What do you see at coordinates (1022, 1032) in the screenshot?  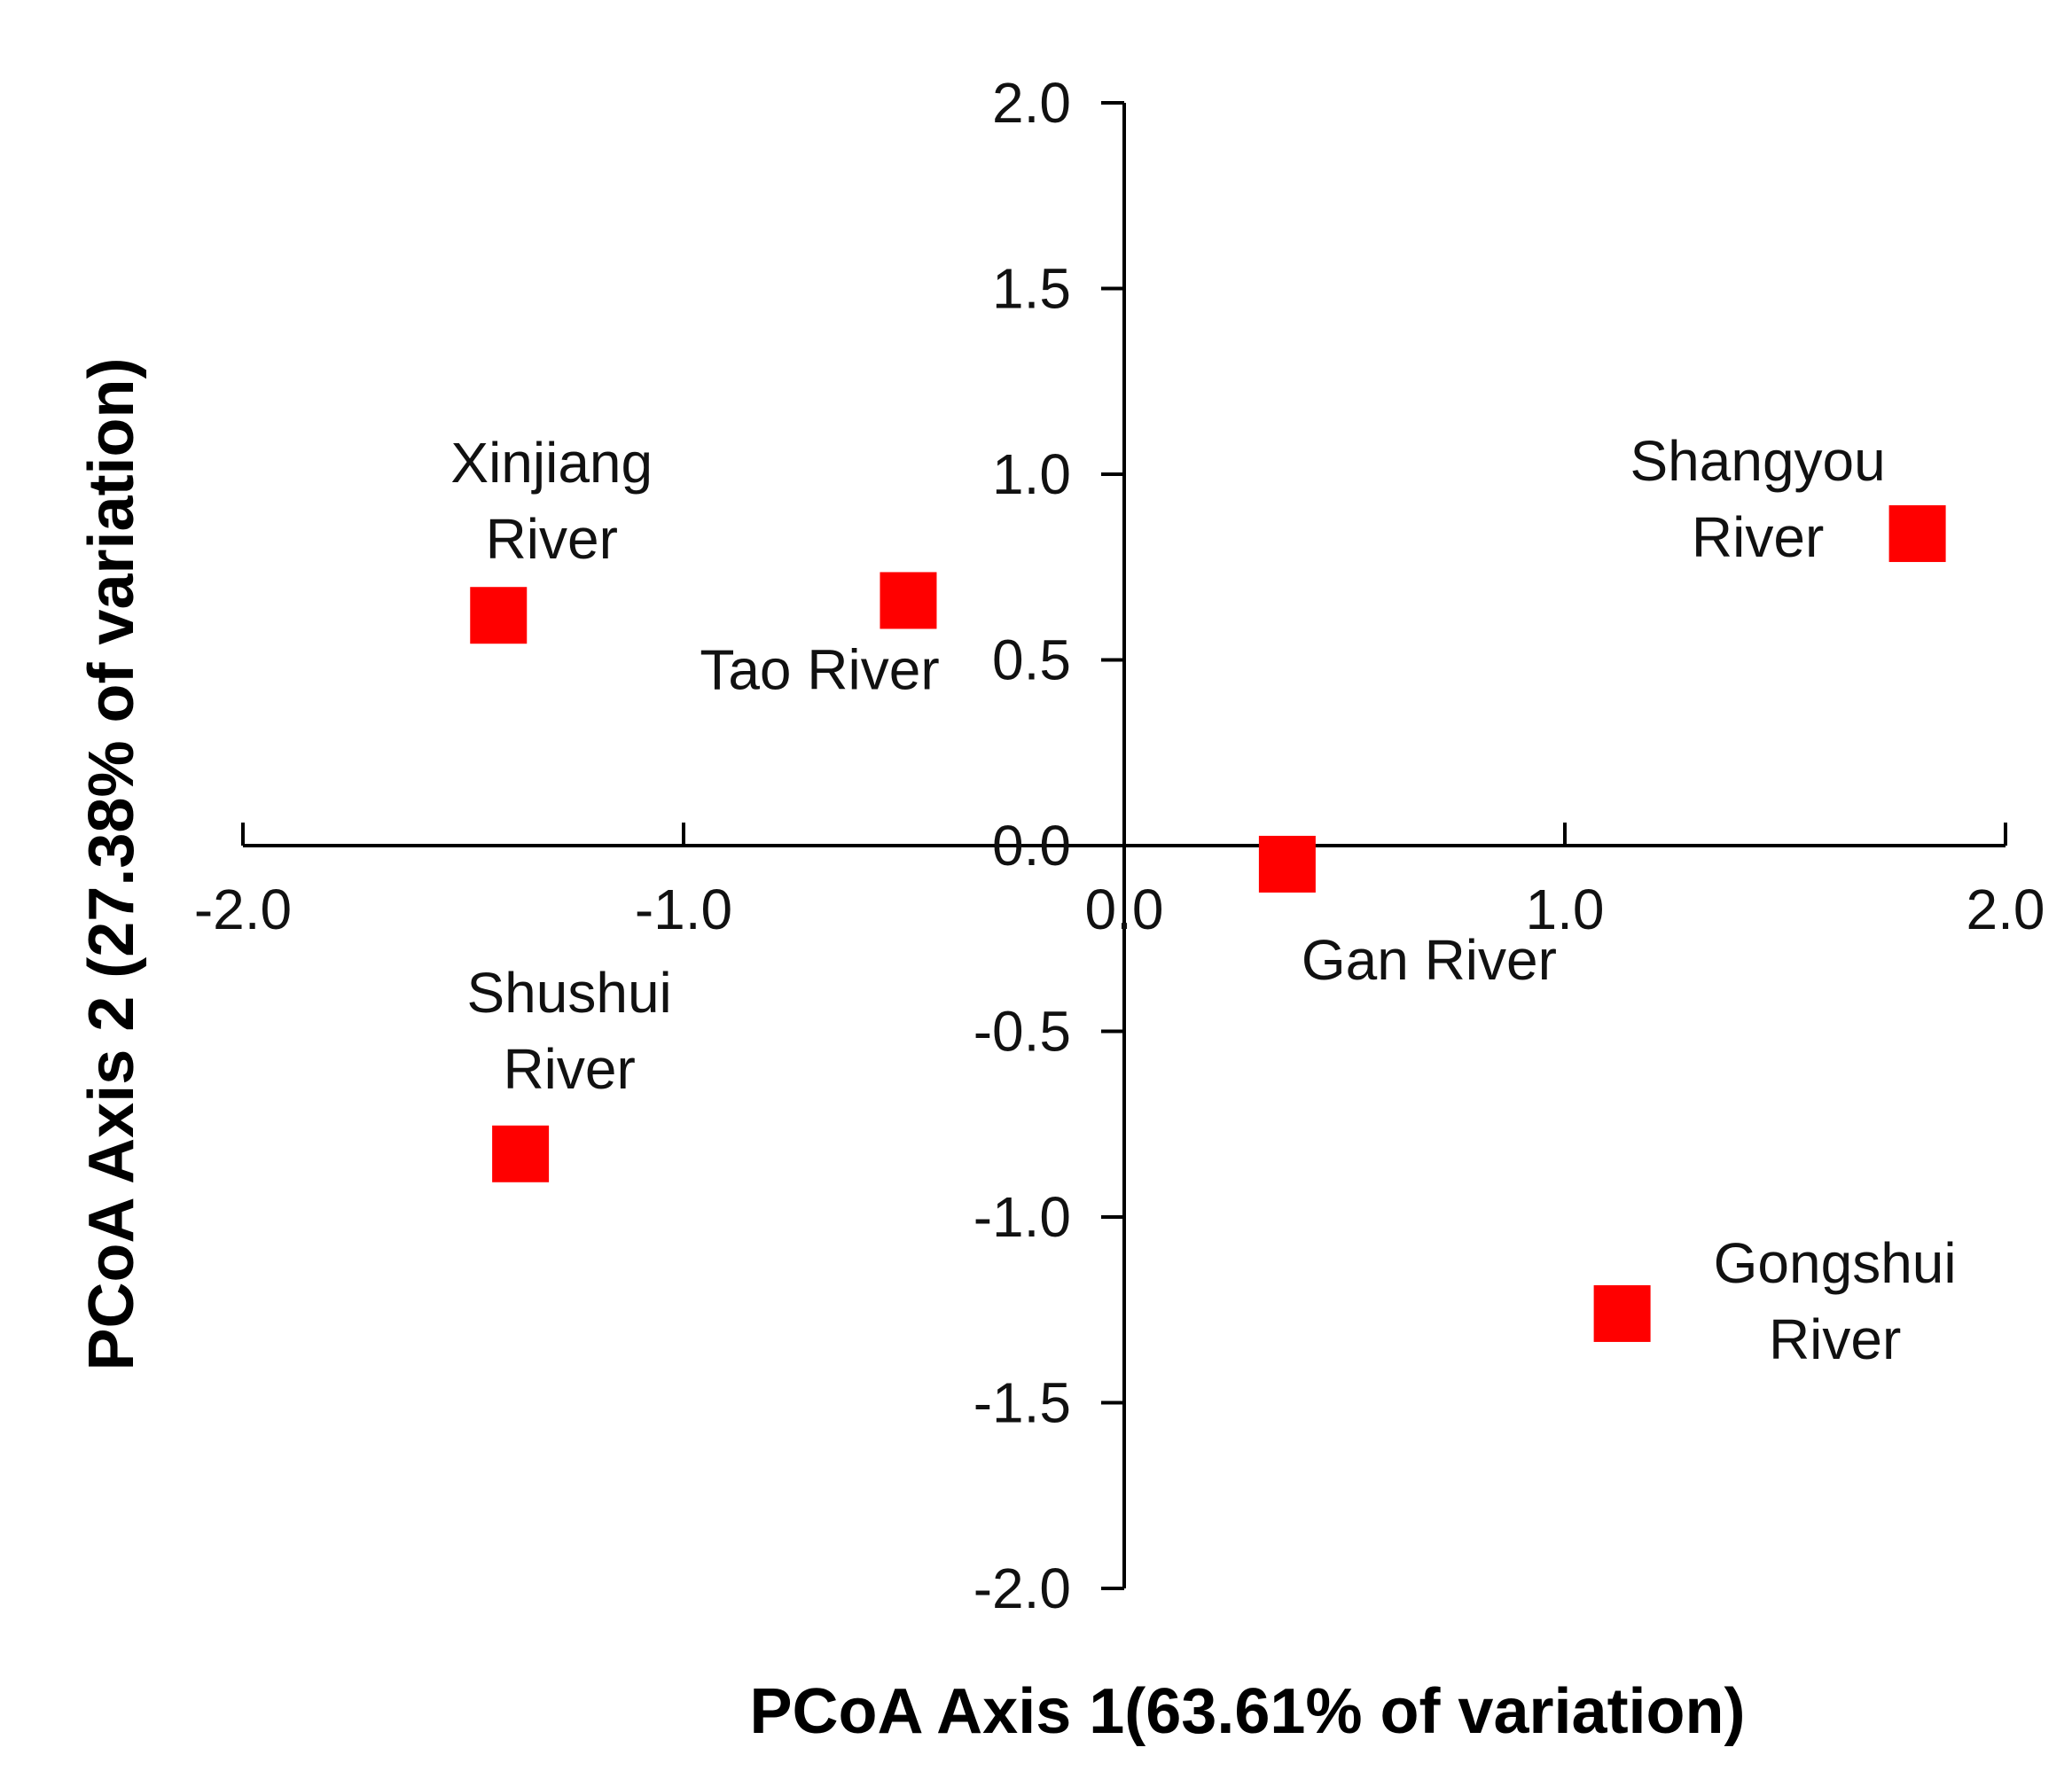 I see `y-tick-label: -0.5` at bounding box center [1022, 1032].